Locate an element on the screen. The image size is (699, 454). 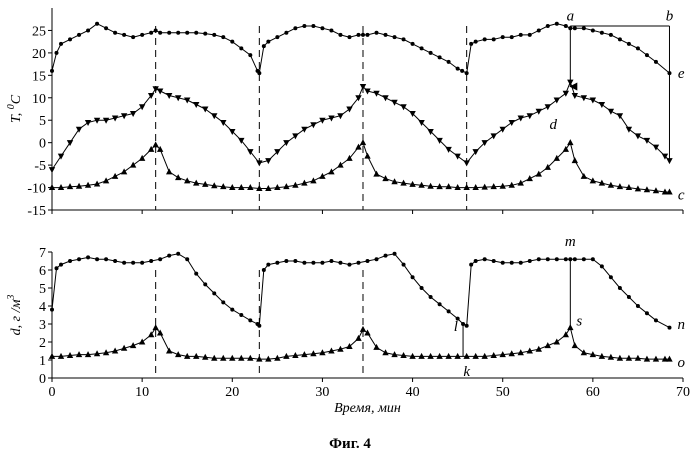
y-tick-label: -15 is located at coordinates (36, 211).